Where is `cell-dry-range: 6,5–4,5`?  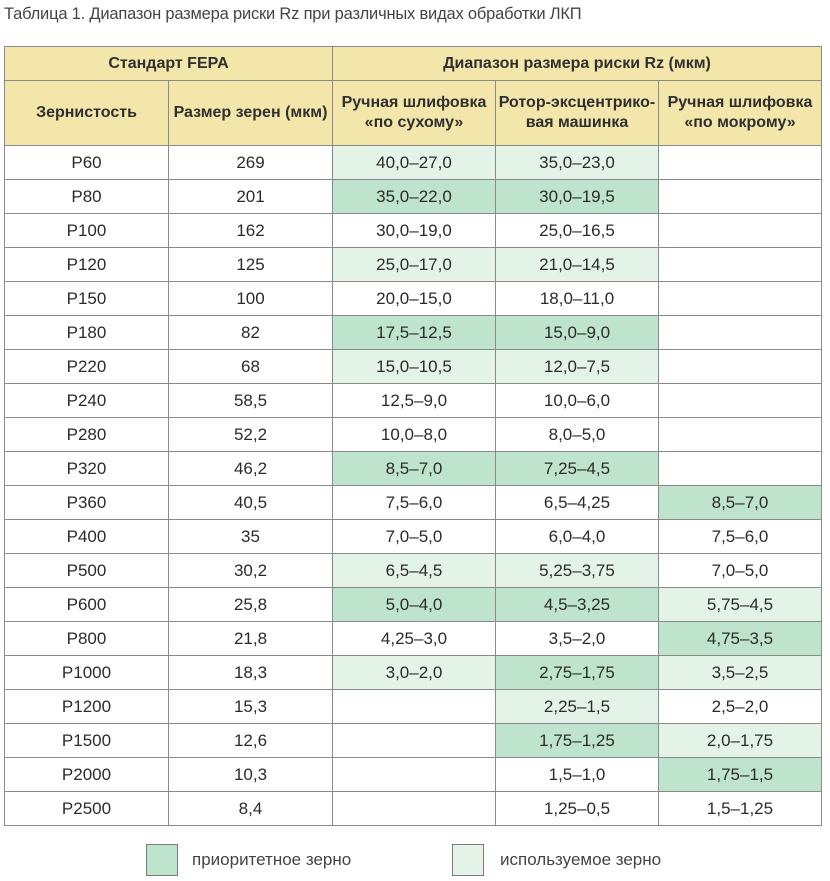 cell-dry-range: 6,5–4,5 is located at coordinates (414, 570).